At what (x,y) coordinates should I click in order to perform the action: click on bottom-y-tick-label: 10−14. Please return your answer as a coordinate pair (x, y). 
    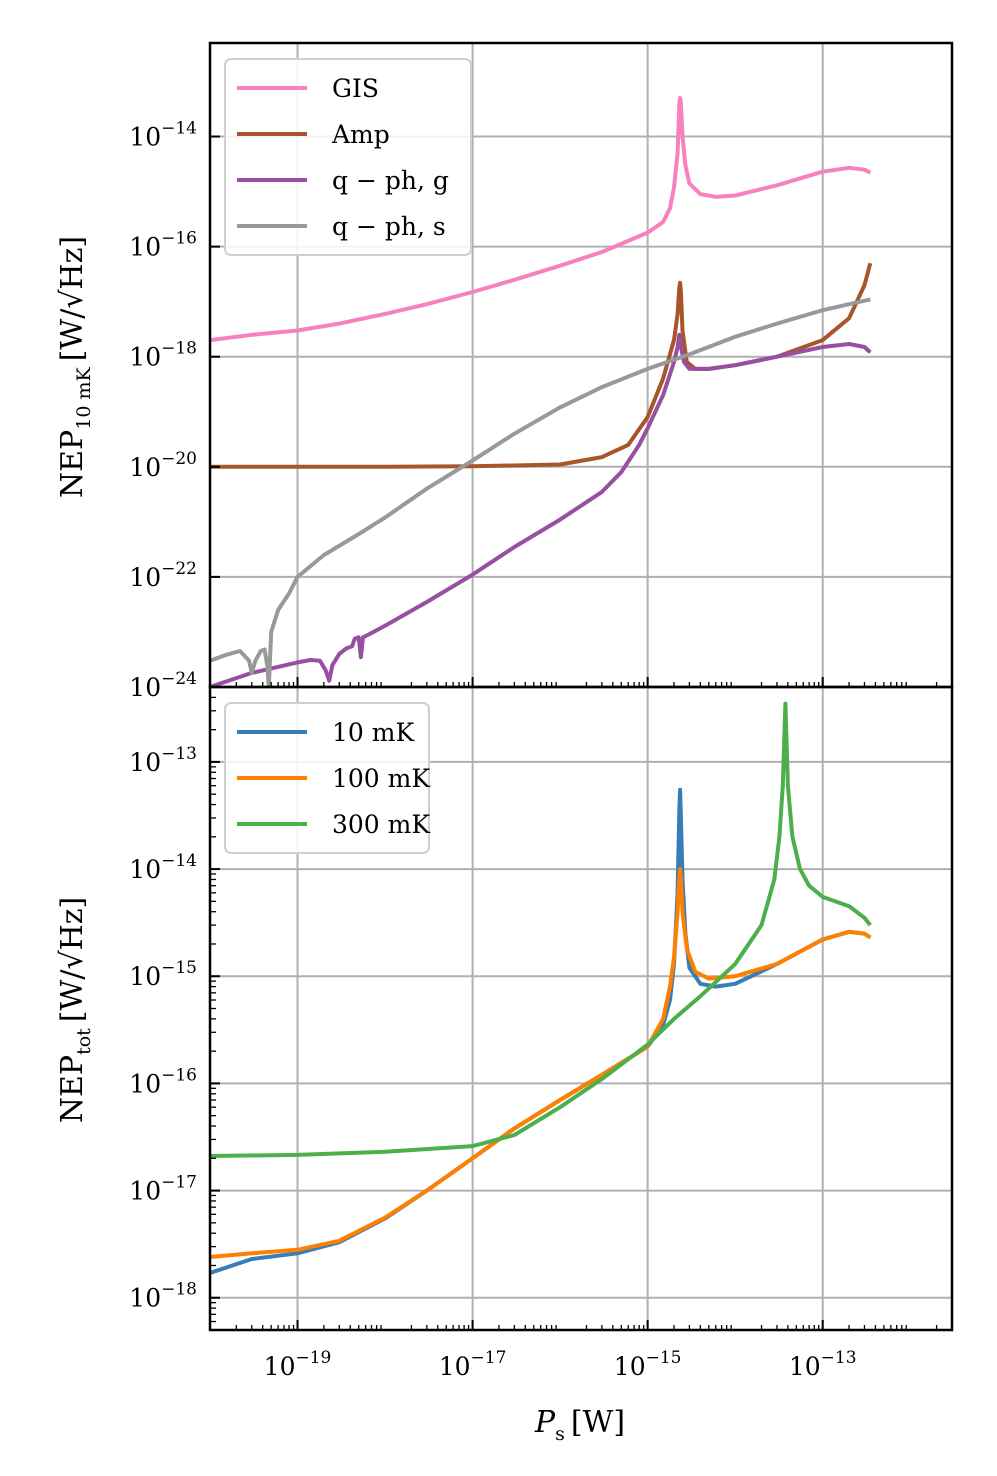
    Looking at the image, I should click on (163, 867).